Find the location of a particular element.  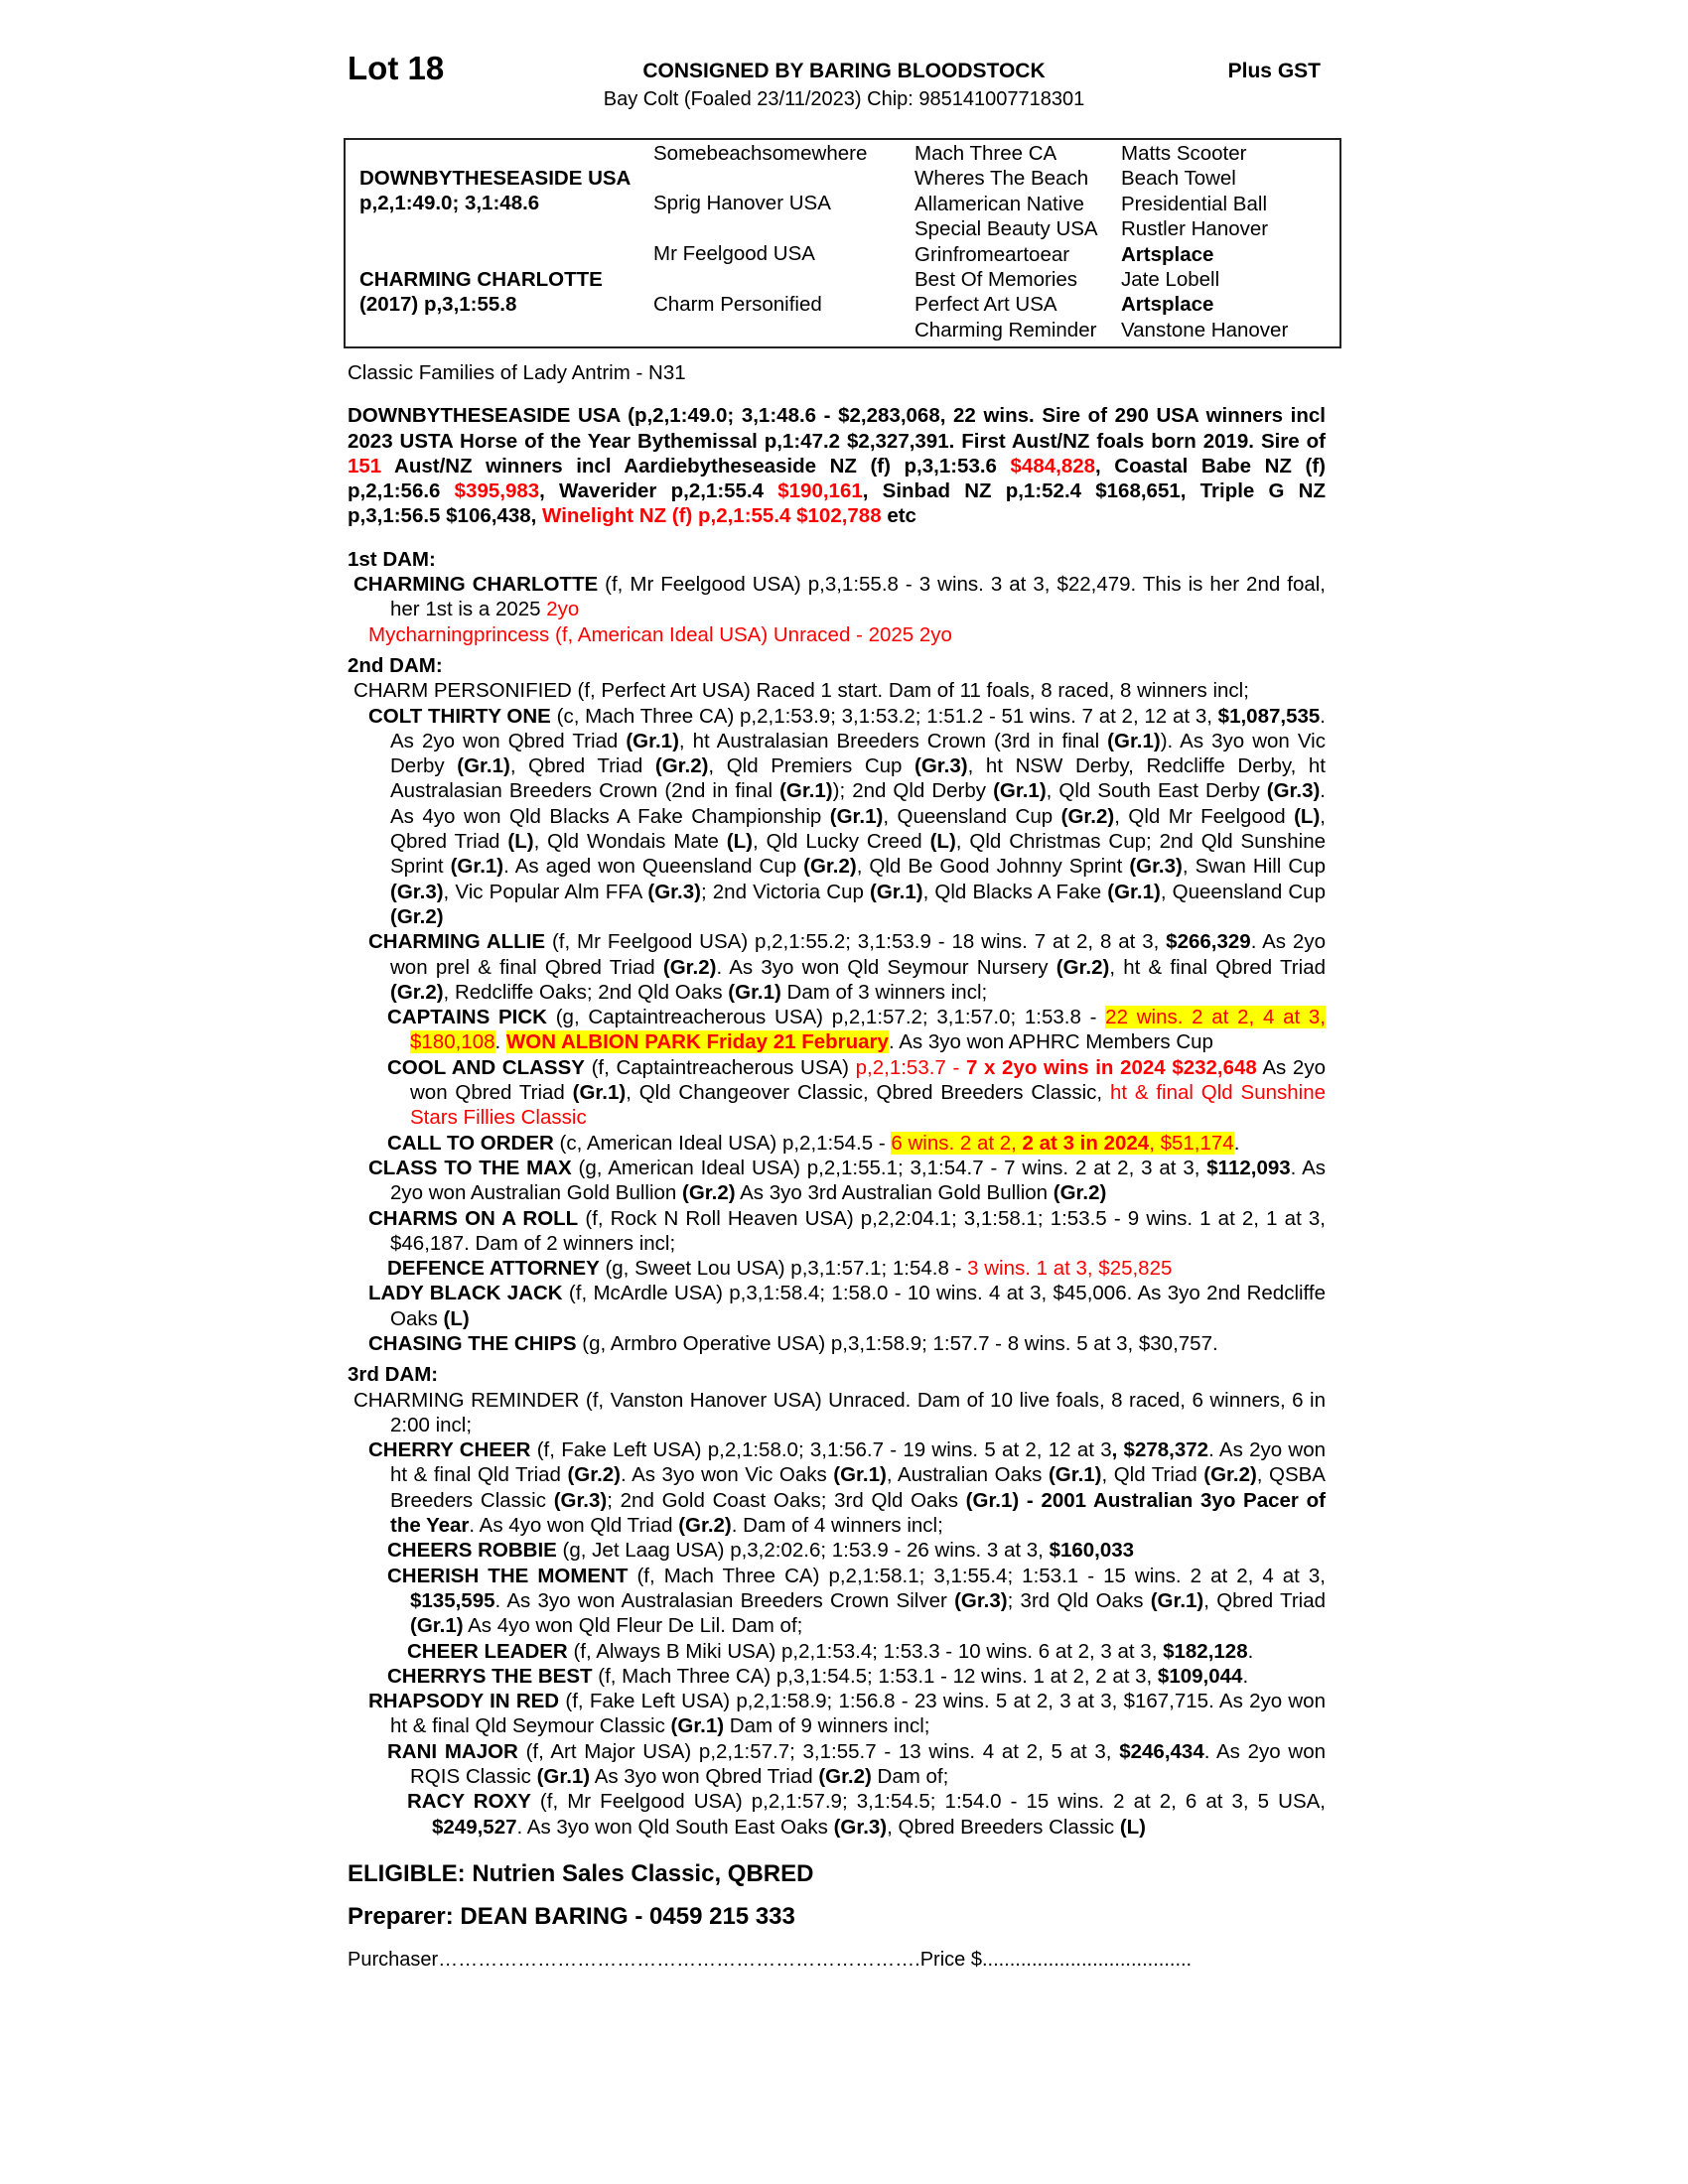

text-run: , Australian Oaks is located at coordinates (967, 1475).